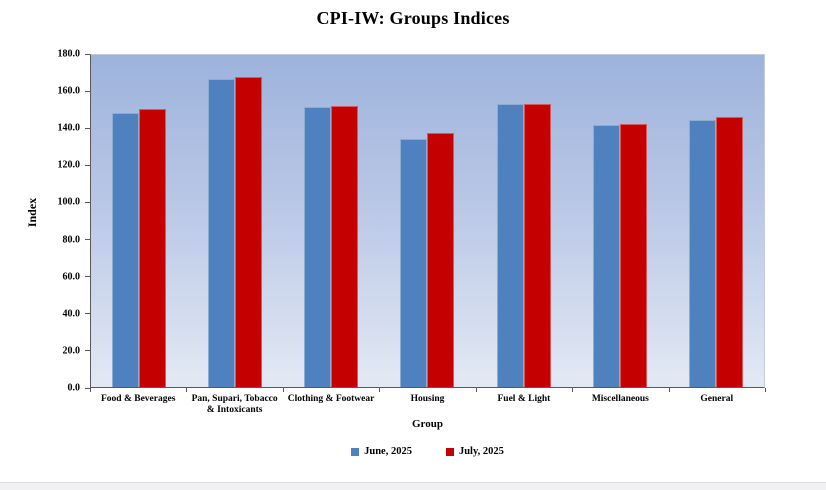 The height and width of the screenshot is (490, 826). What do you see at coordinates (234, 405) in the screenshot?
I see `x-category-label: Pan, Supari, Tobacco & Intoxicants` at bounding box center [234, 405].